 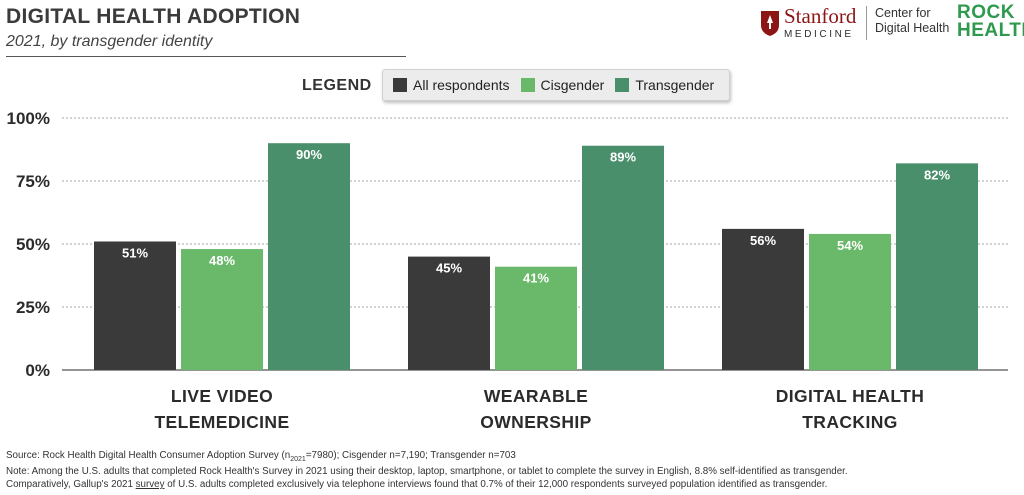 I want to click on stanford-medicine-logo: Stanford MEDICINE, so click(x=808, y=23).